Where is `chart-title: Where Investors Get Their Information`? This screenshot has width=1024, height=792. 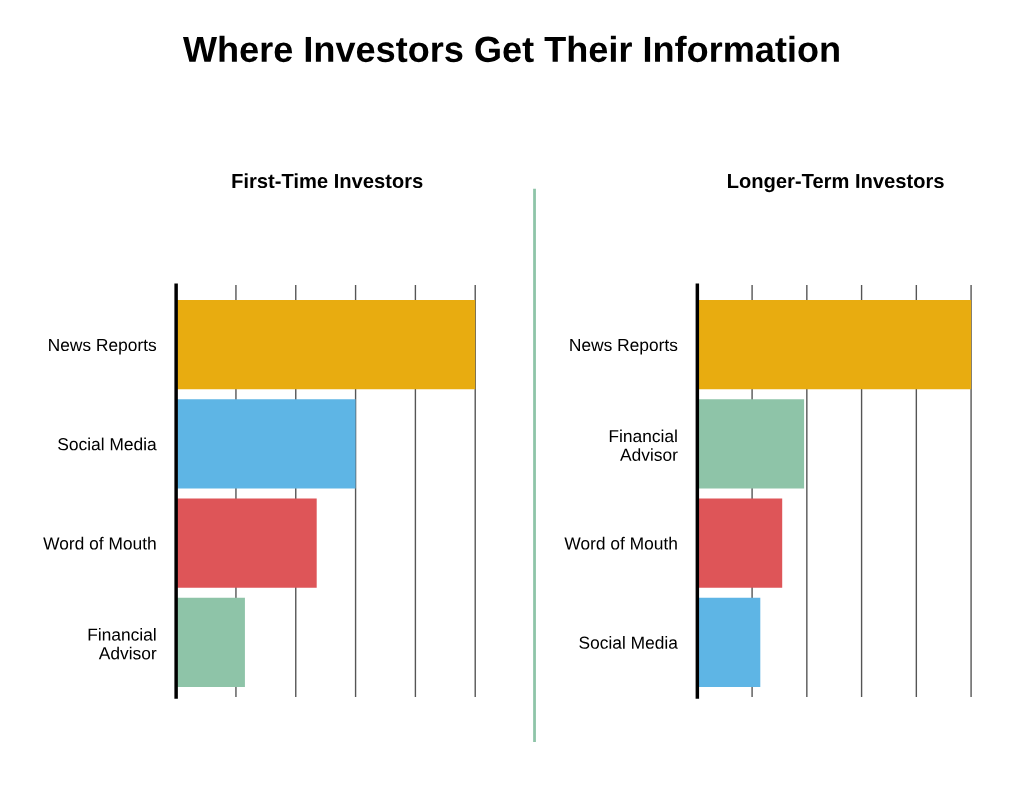 chart-title: Where Investors Get Their Information is located at coordinates (510, 49).